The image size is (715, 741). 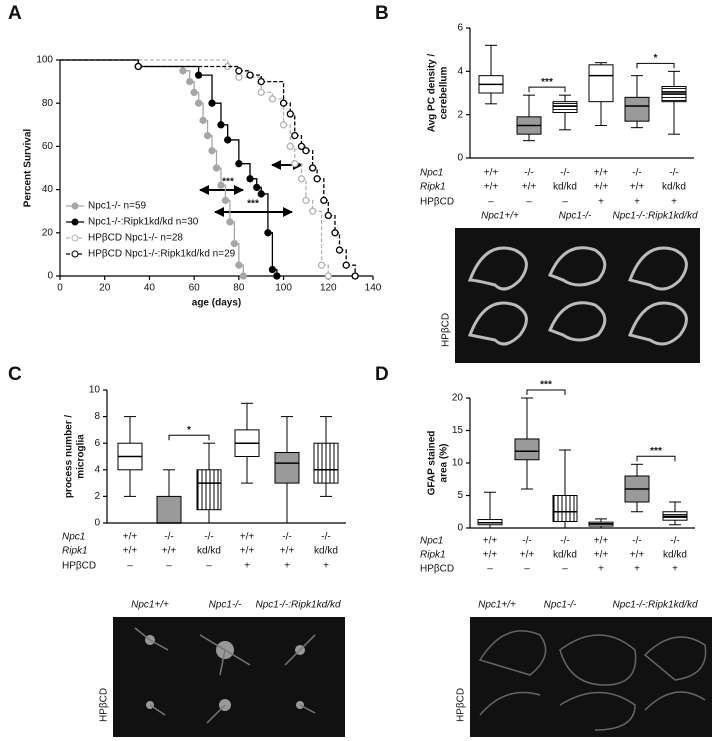 What do you see at coordinates (135, 238) in the screenshot?
I see `legend-label: HPβCD Npc1-/- n=28` at bounding box center [135, 238].